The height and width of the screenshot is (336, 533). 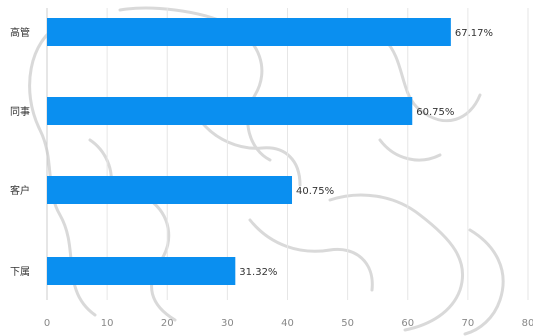 What do you see at coordinates (347, 323) in the screenshot?
I see `x-tick-label: 50` at bounding box center [347, 323].